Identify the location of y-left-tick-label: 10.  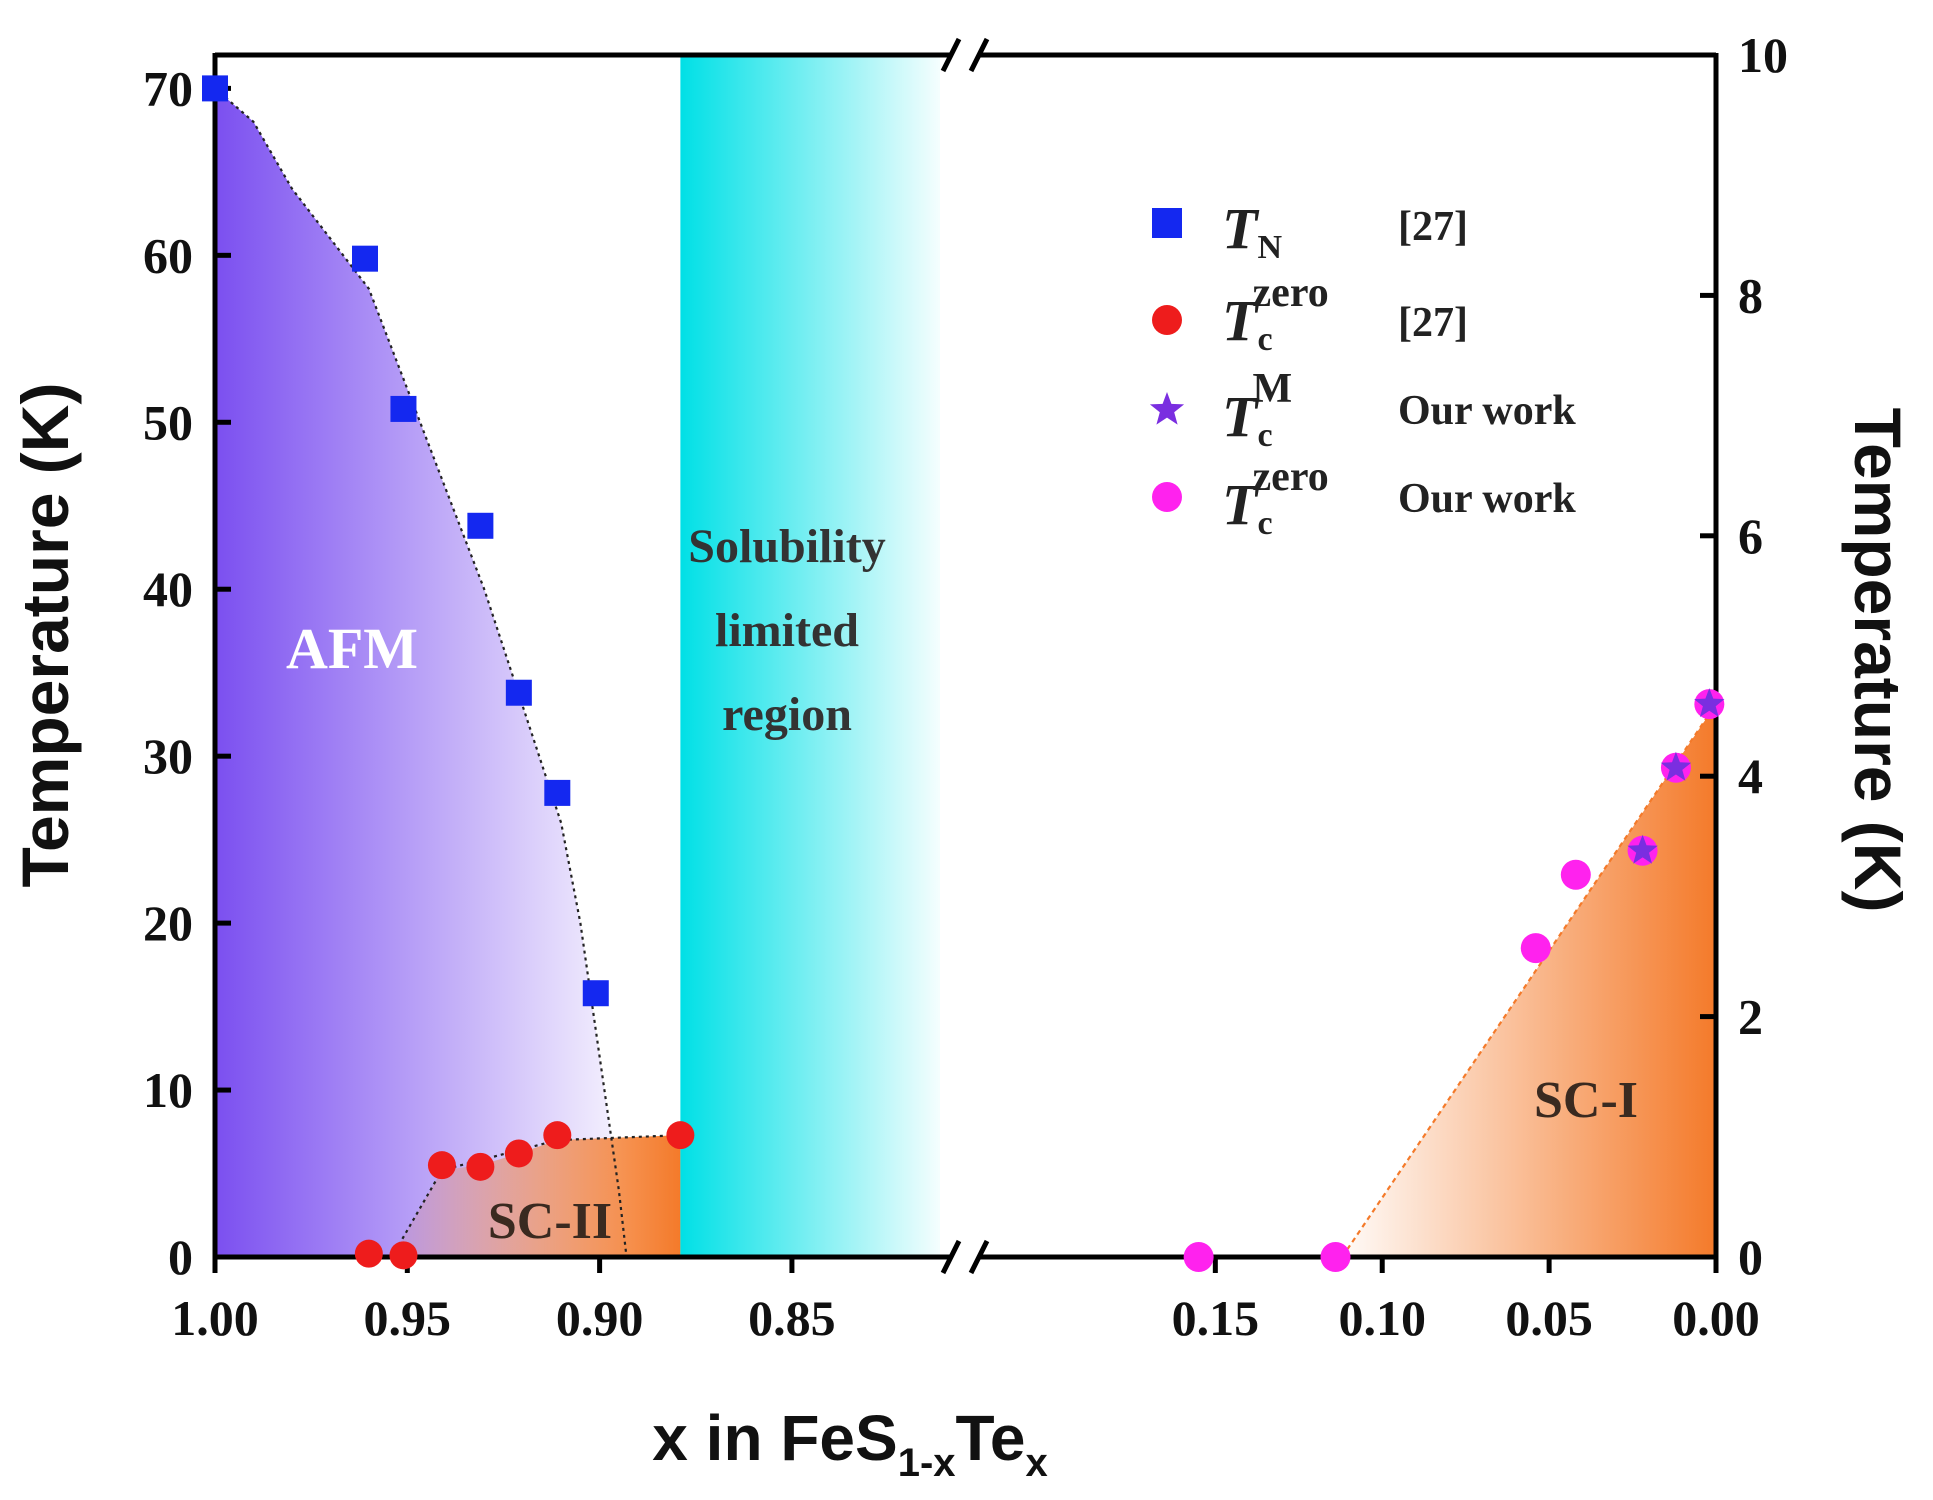
(168, 1090).